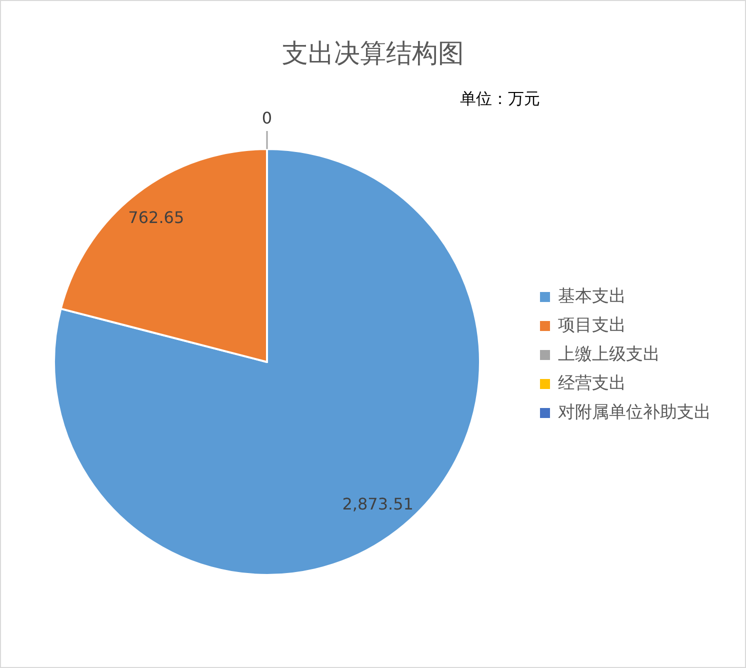 This screenshot has height=668, width=746. What do you see at coordinates (373, 54) in the screenshot?
I see `chart-title: 支出决算结构图` at bounding box center [373, 54].